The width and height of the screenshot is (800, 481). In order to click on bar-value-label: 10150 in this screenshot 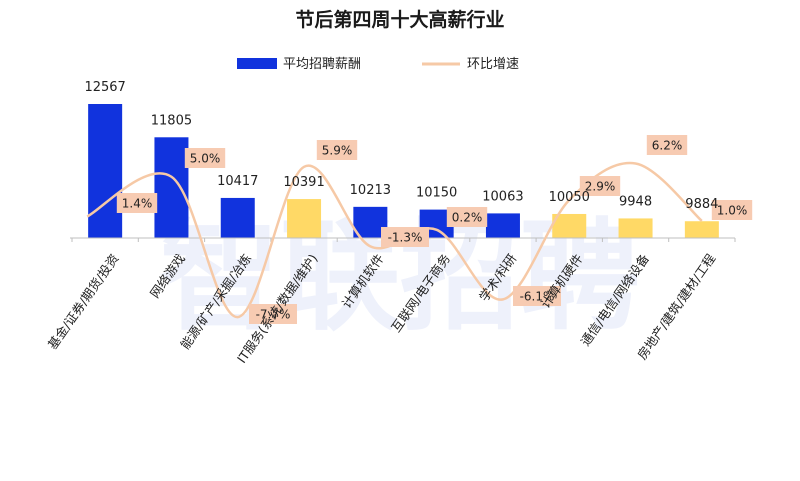, I will do `click(436, 193)`.